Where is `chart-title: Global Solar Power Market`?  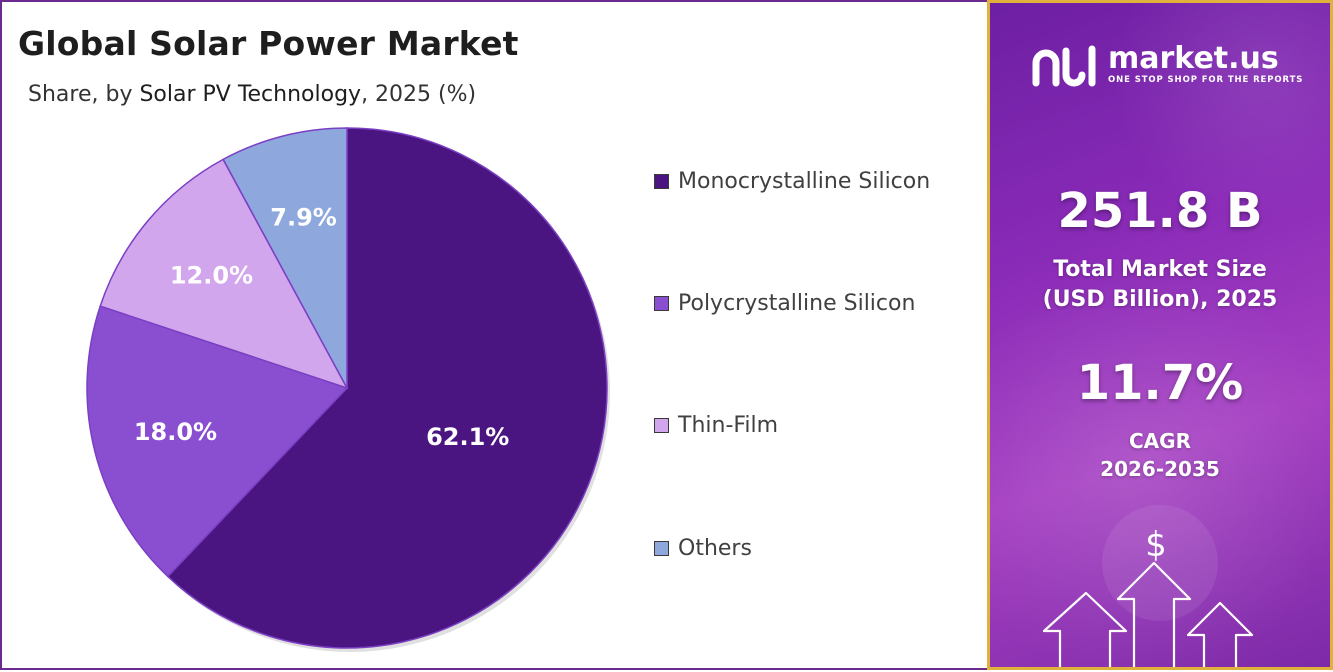 chart-title: Global Solar Power Market is located at coordinates (268, 43).